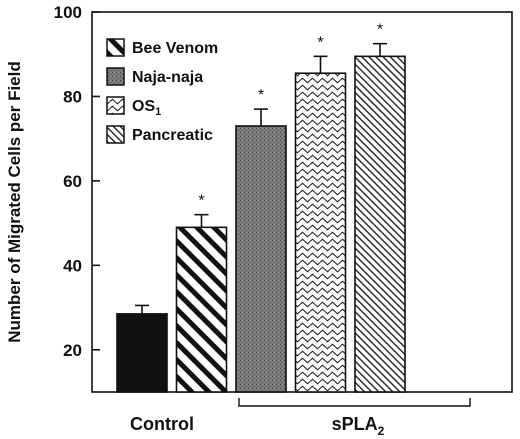 This screenshot has width=520, height=439. What do you see at coordinates (354, 402) in the screenshot?
I see `spla2-bracket` at bounding box center [354, 402].